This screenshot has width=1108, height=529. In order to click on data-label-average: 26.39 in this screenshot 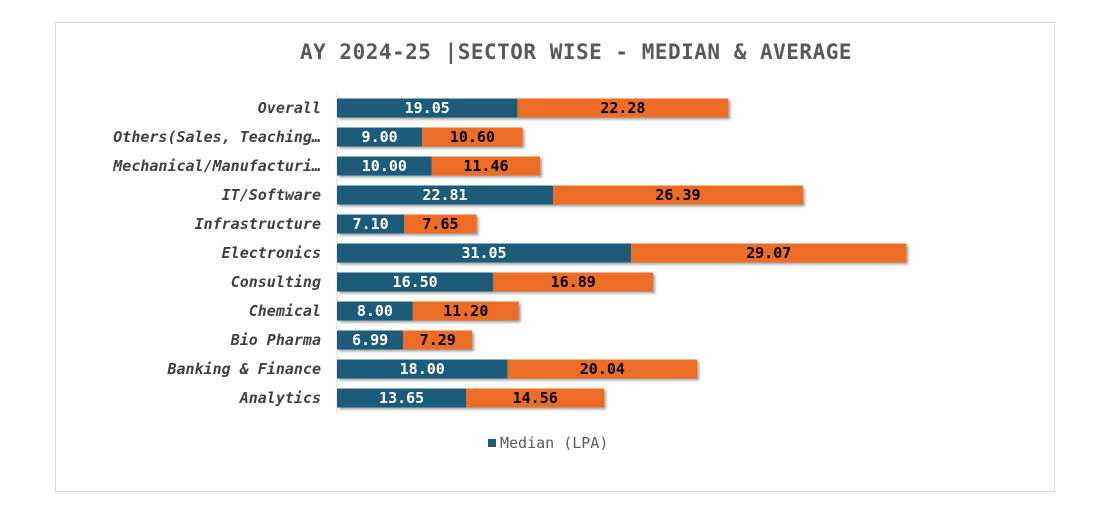, I will do `click(677, 195)`.